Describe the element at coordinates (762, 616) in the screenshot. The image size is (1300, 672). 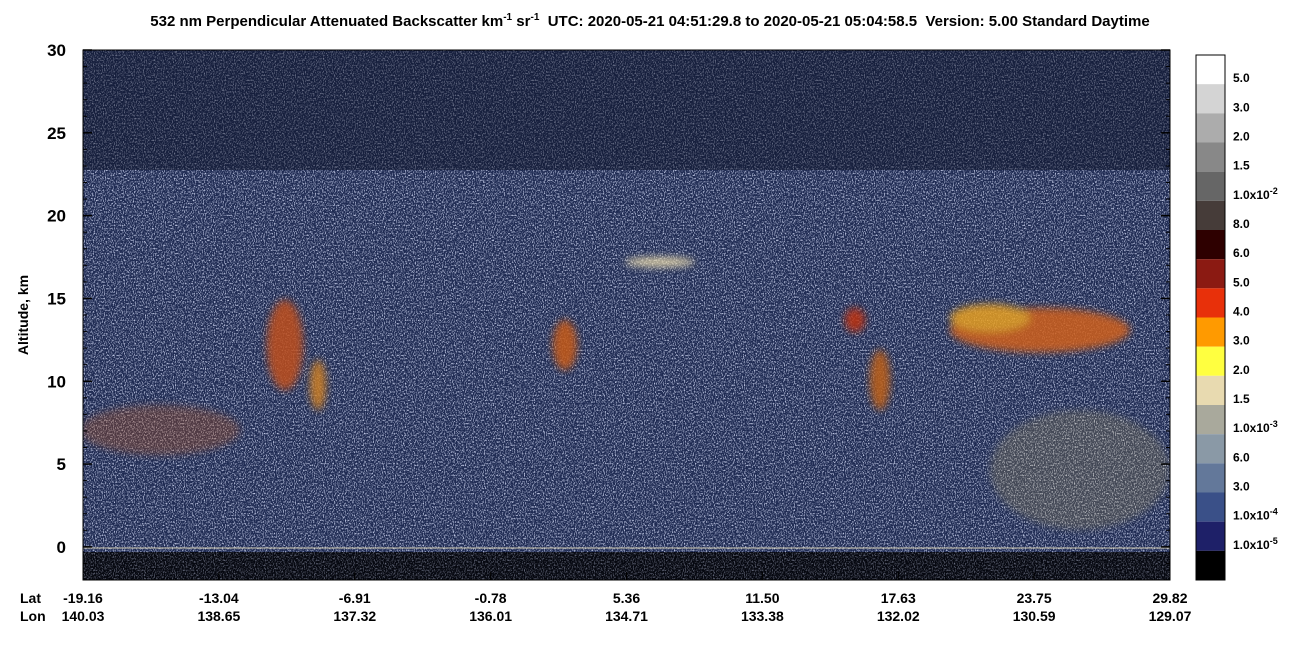
I see `x-tick-label: 133.38` at that location.